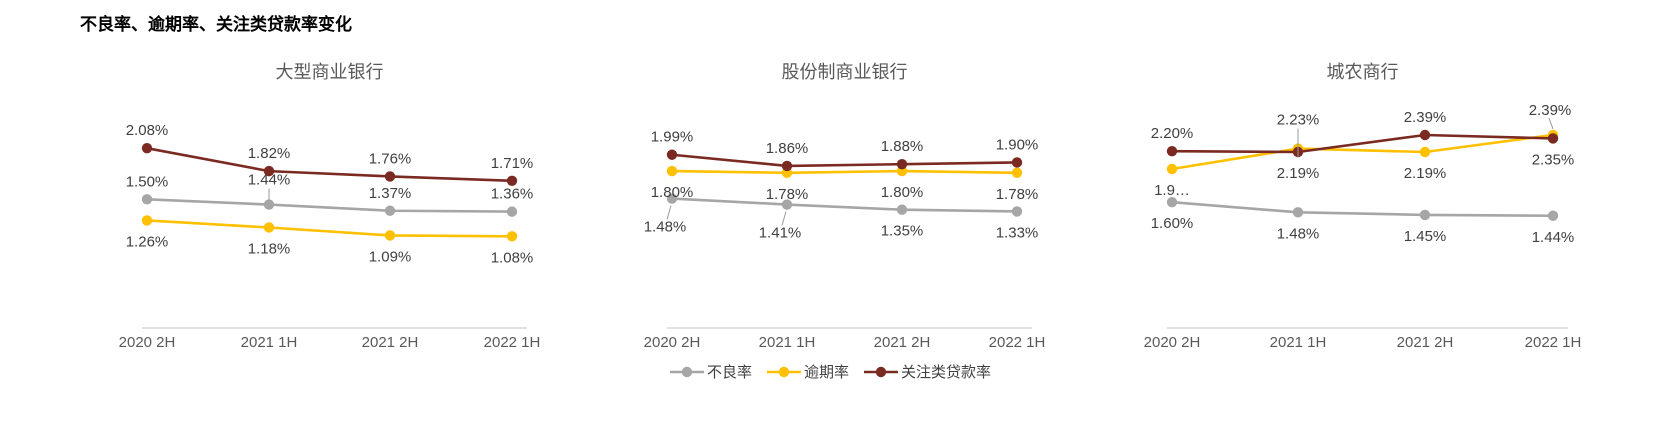  What do you see at coordinates (147, 130) in the screenshot?
I see `data-label: 2.08%` at bounding box center [147, 130].